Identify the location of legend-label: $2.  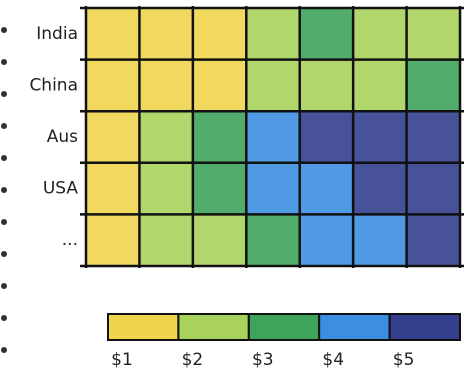
(193, 360).